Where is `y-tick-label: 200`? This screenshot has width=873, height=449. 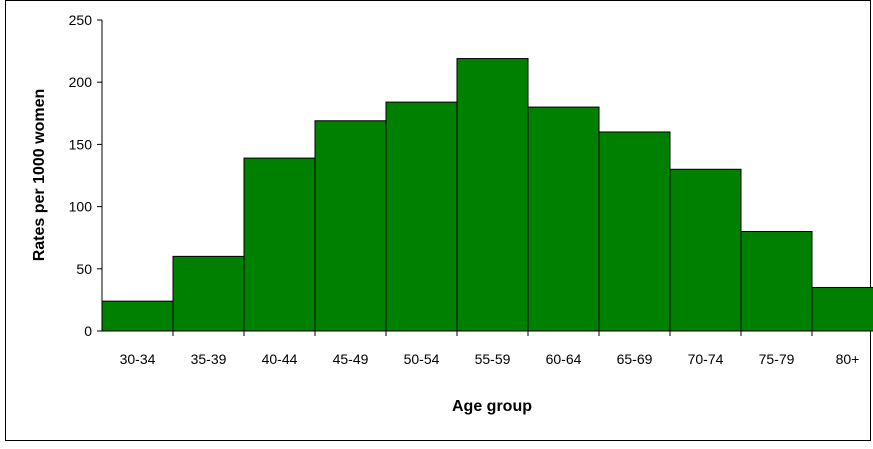
y-tick-label: 200 is located at coordinates (81, 82).